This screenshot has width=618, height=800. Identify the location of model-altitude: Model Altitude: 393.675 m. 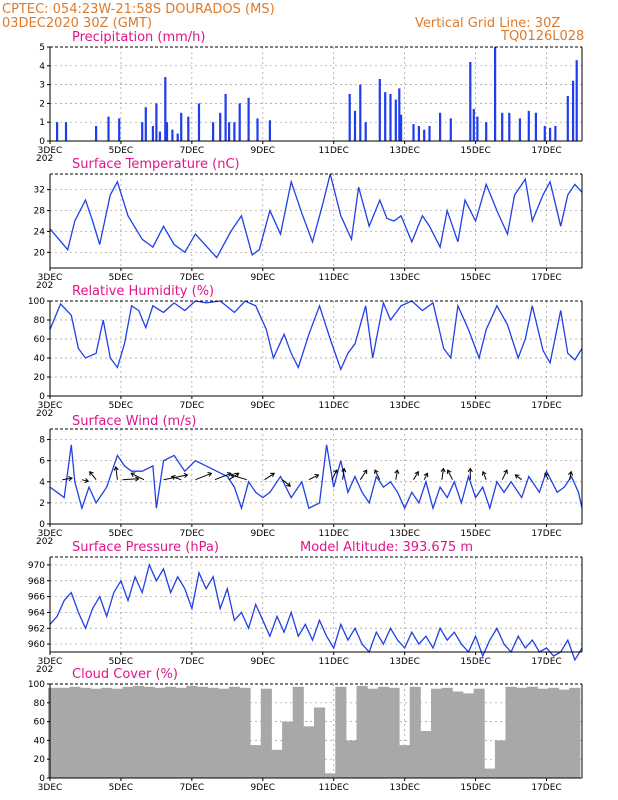
(386, 547).